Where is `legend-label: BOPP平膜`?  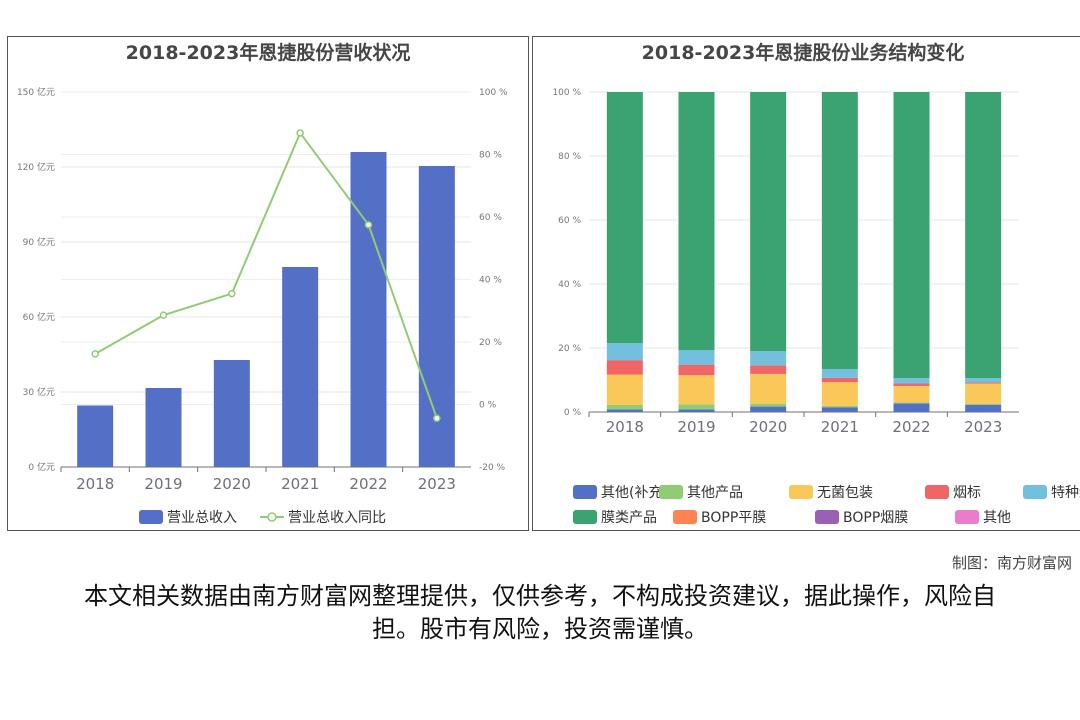
legend-label: BOPP平膜 is located at coordinates (733, 518).